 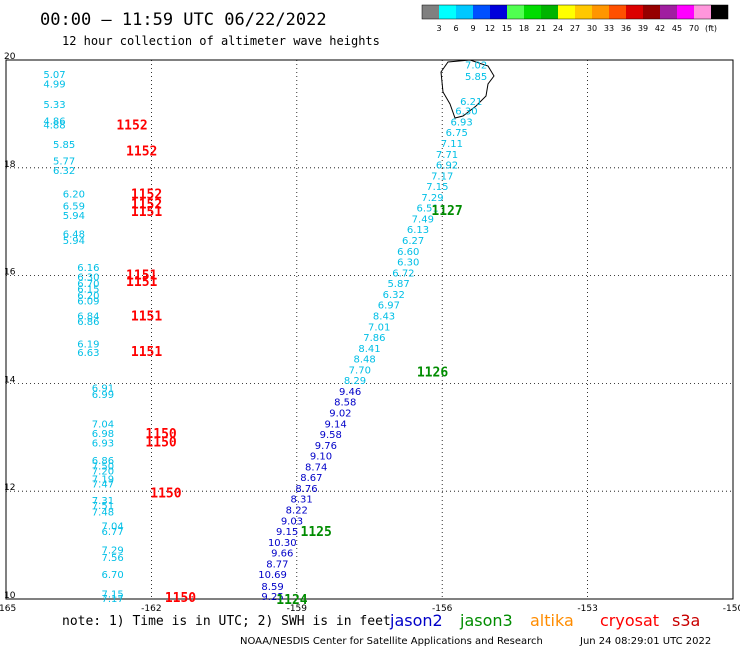 What do you see at coordinates (54, 121) in the screenshot?
I see `wave-height-value: 4.86` at bounding box center [54, 121].